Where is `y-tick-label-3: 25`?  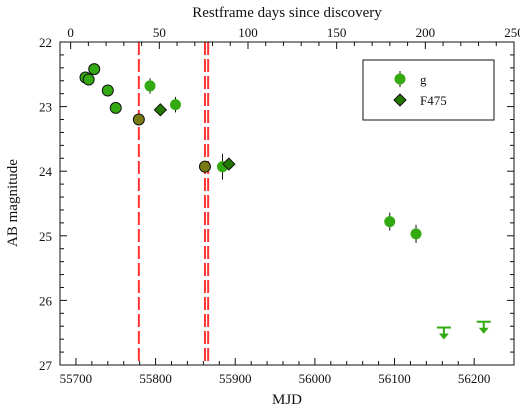 y-tick-label-3: 25 is located at coordinates (45, 236).